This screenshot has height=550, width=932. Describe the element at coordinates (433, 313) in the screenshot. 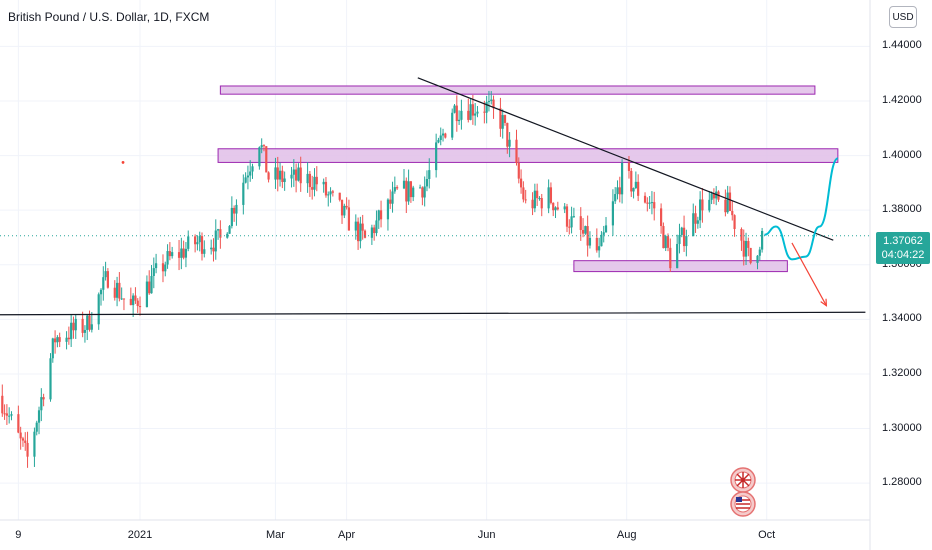

I see `trendline` at that location.